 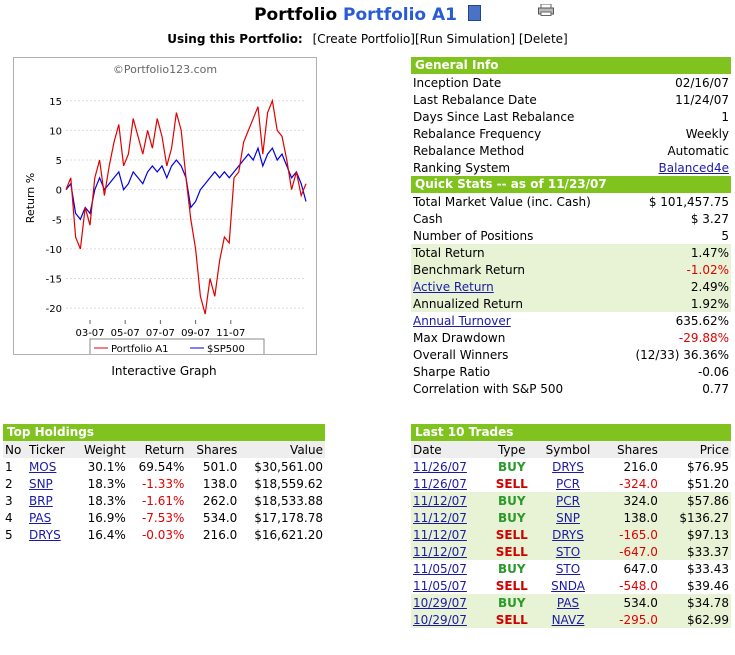 I want to click on trade-price: $136.27, so click(x=704, y=517).